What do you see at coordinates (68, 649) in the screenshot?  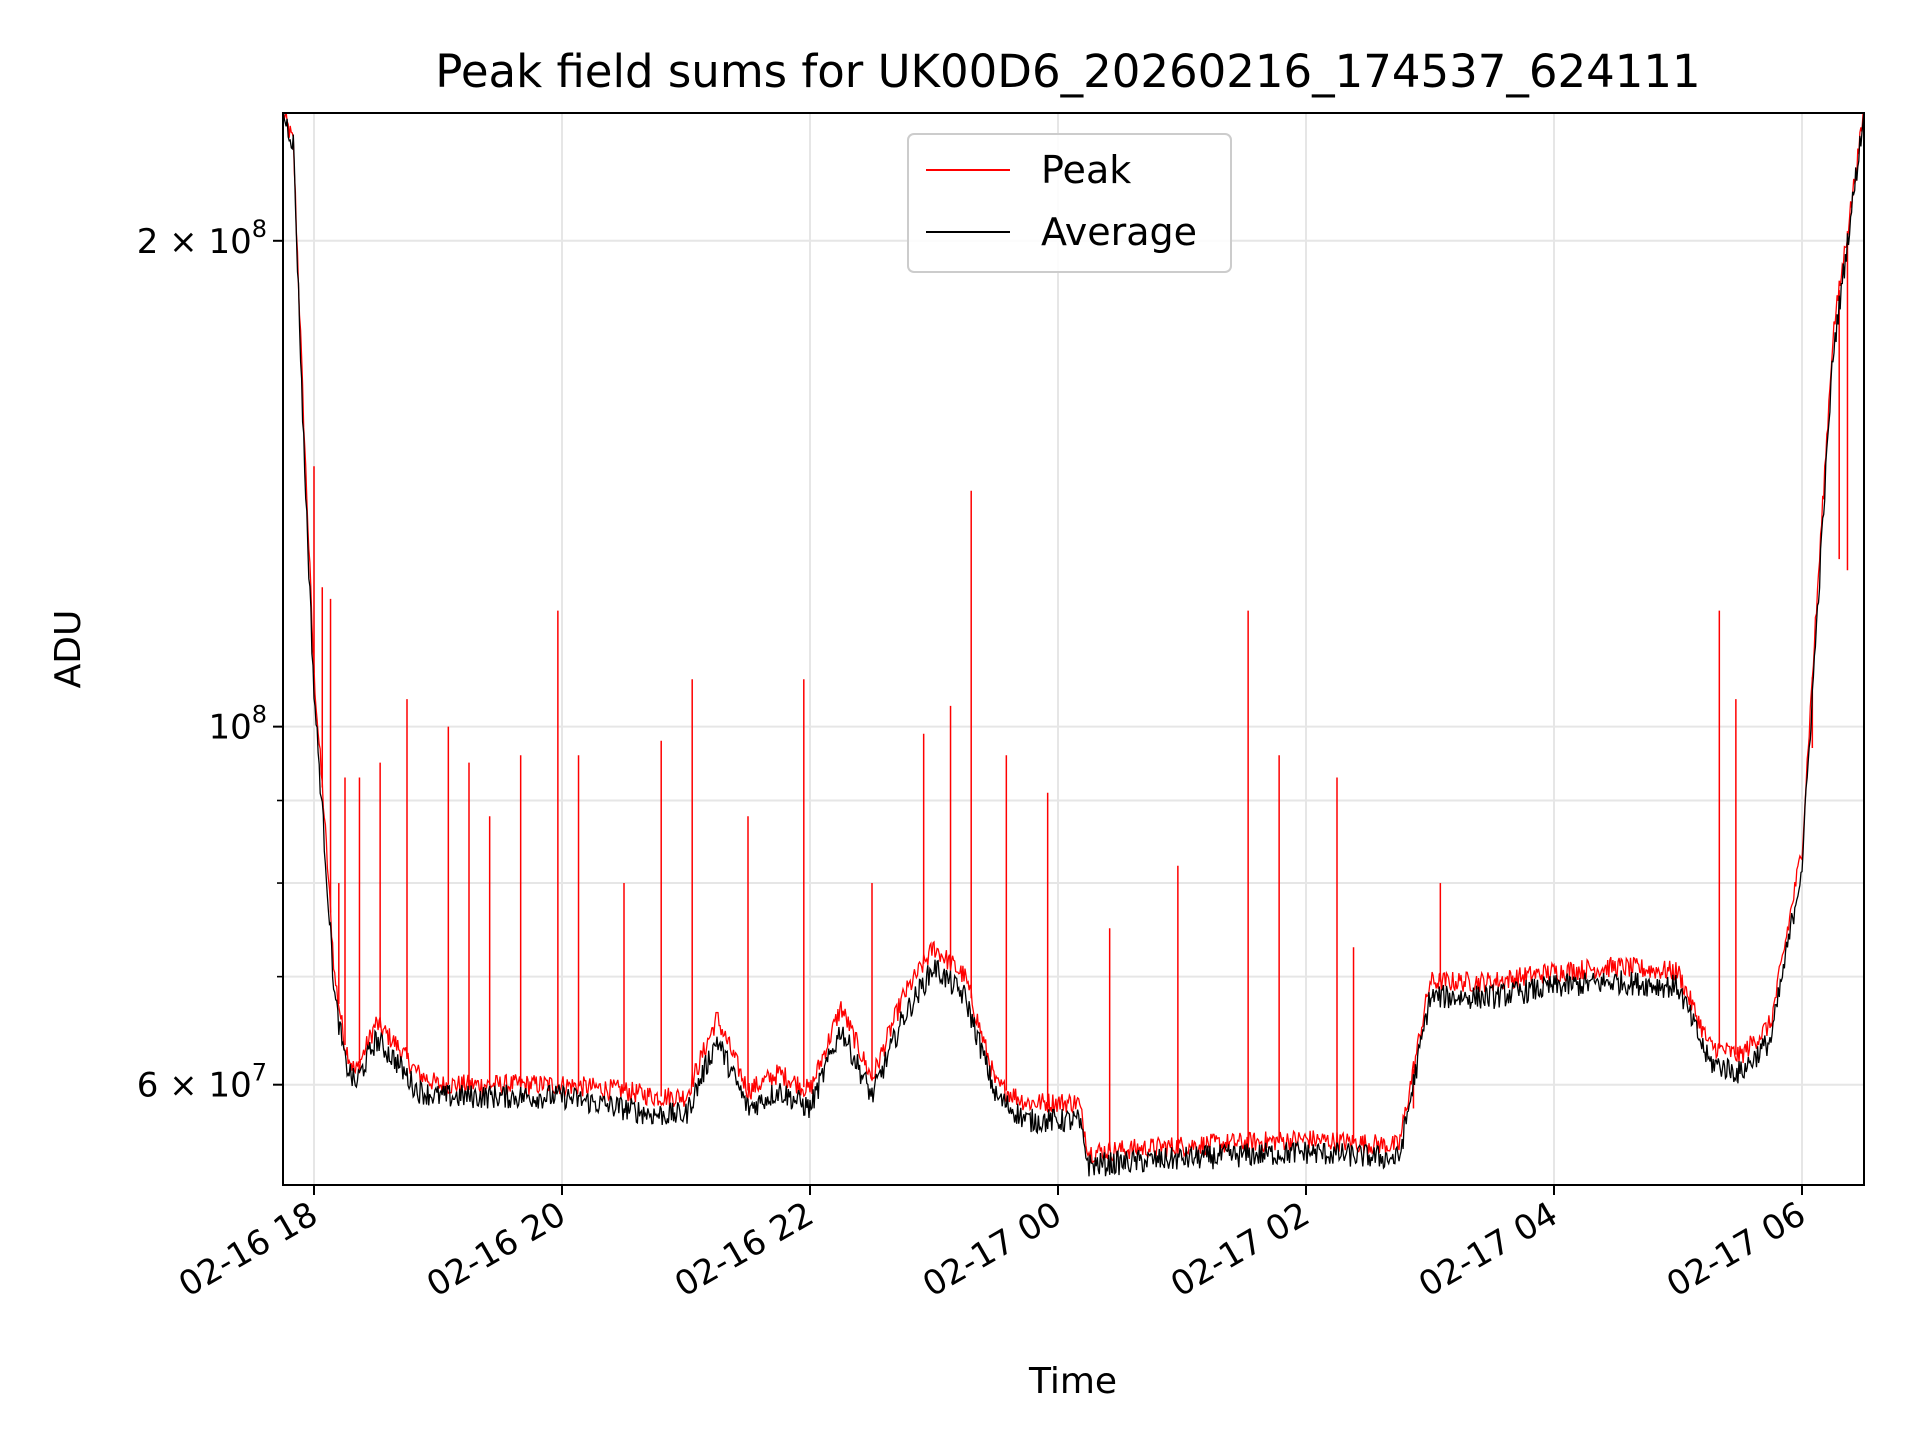 I see `y-axis-label: ADU` at bounding box center [68, 649].